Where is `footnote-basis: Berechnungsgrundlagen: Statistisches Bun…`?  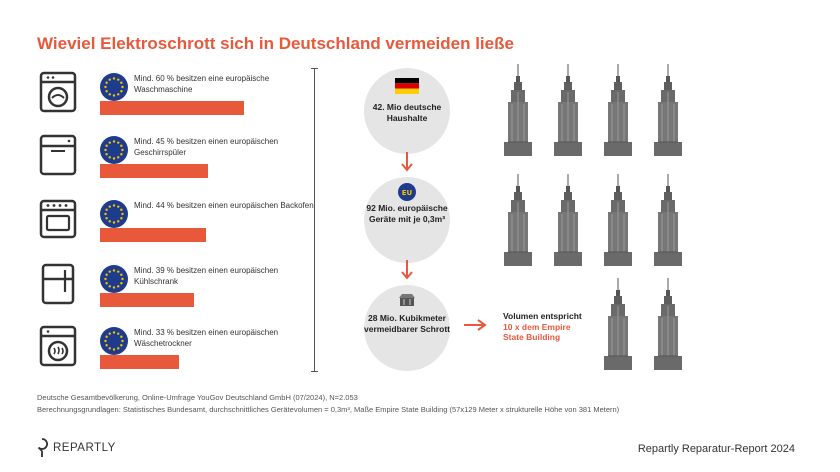 footnote-basis: Berechnungsgrundlagen: Statistisches Bun… is located at coordinates (328, 409).